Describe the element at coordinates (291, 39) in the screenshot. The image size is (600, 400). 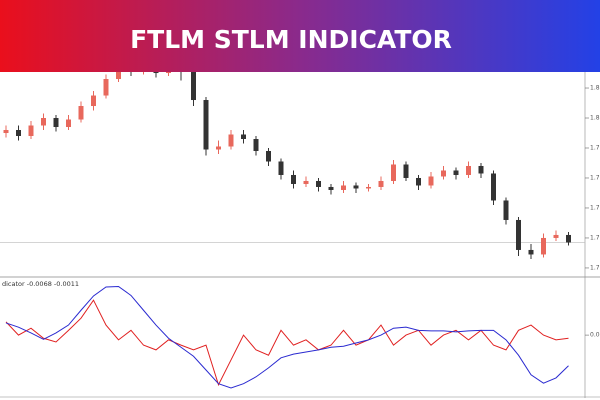
I see `banner-title: FTLM STLM INDICATOR` at that location.